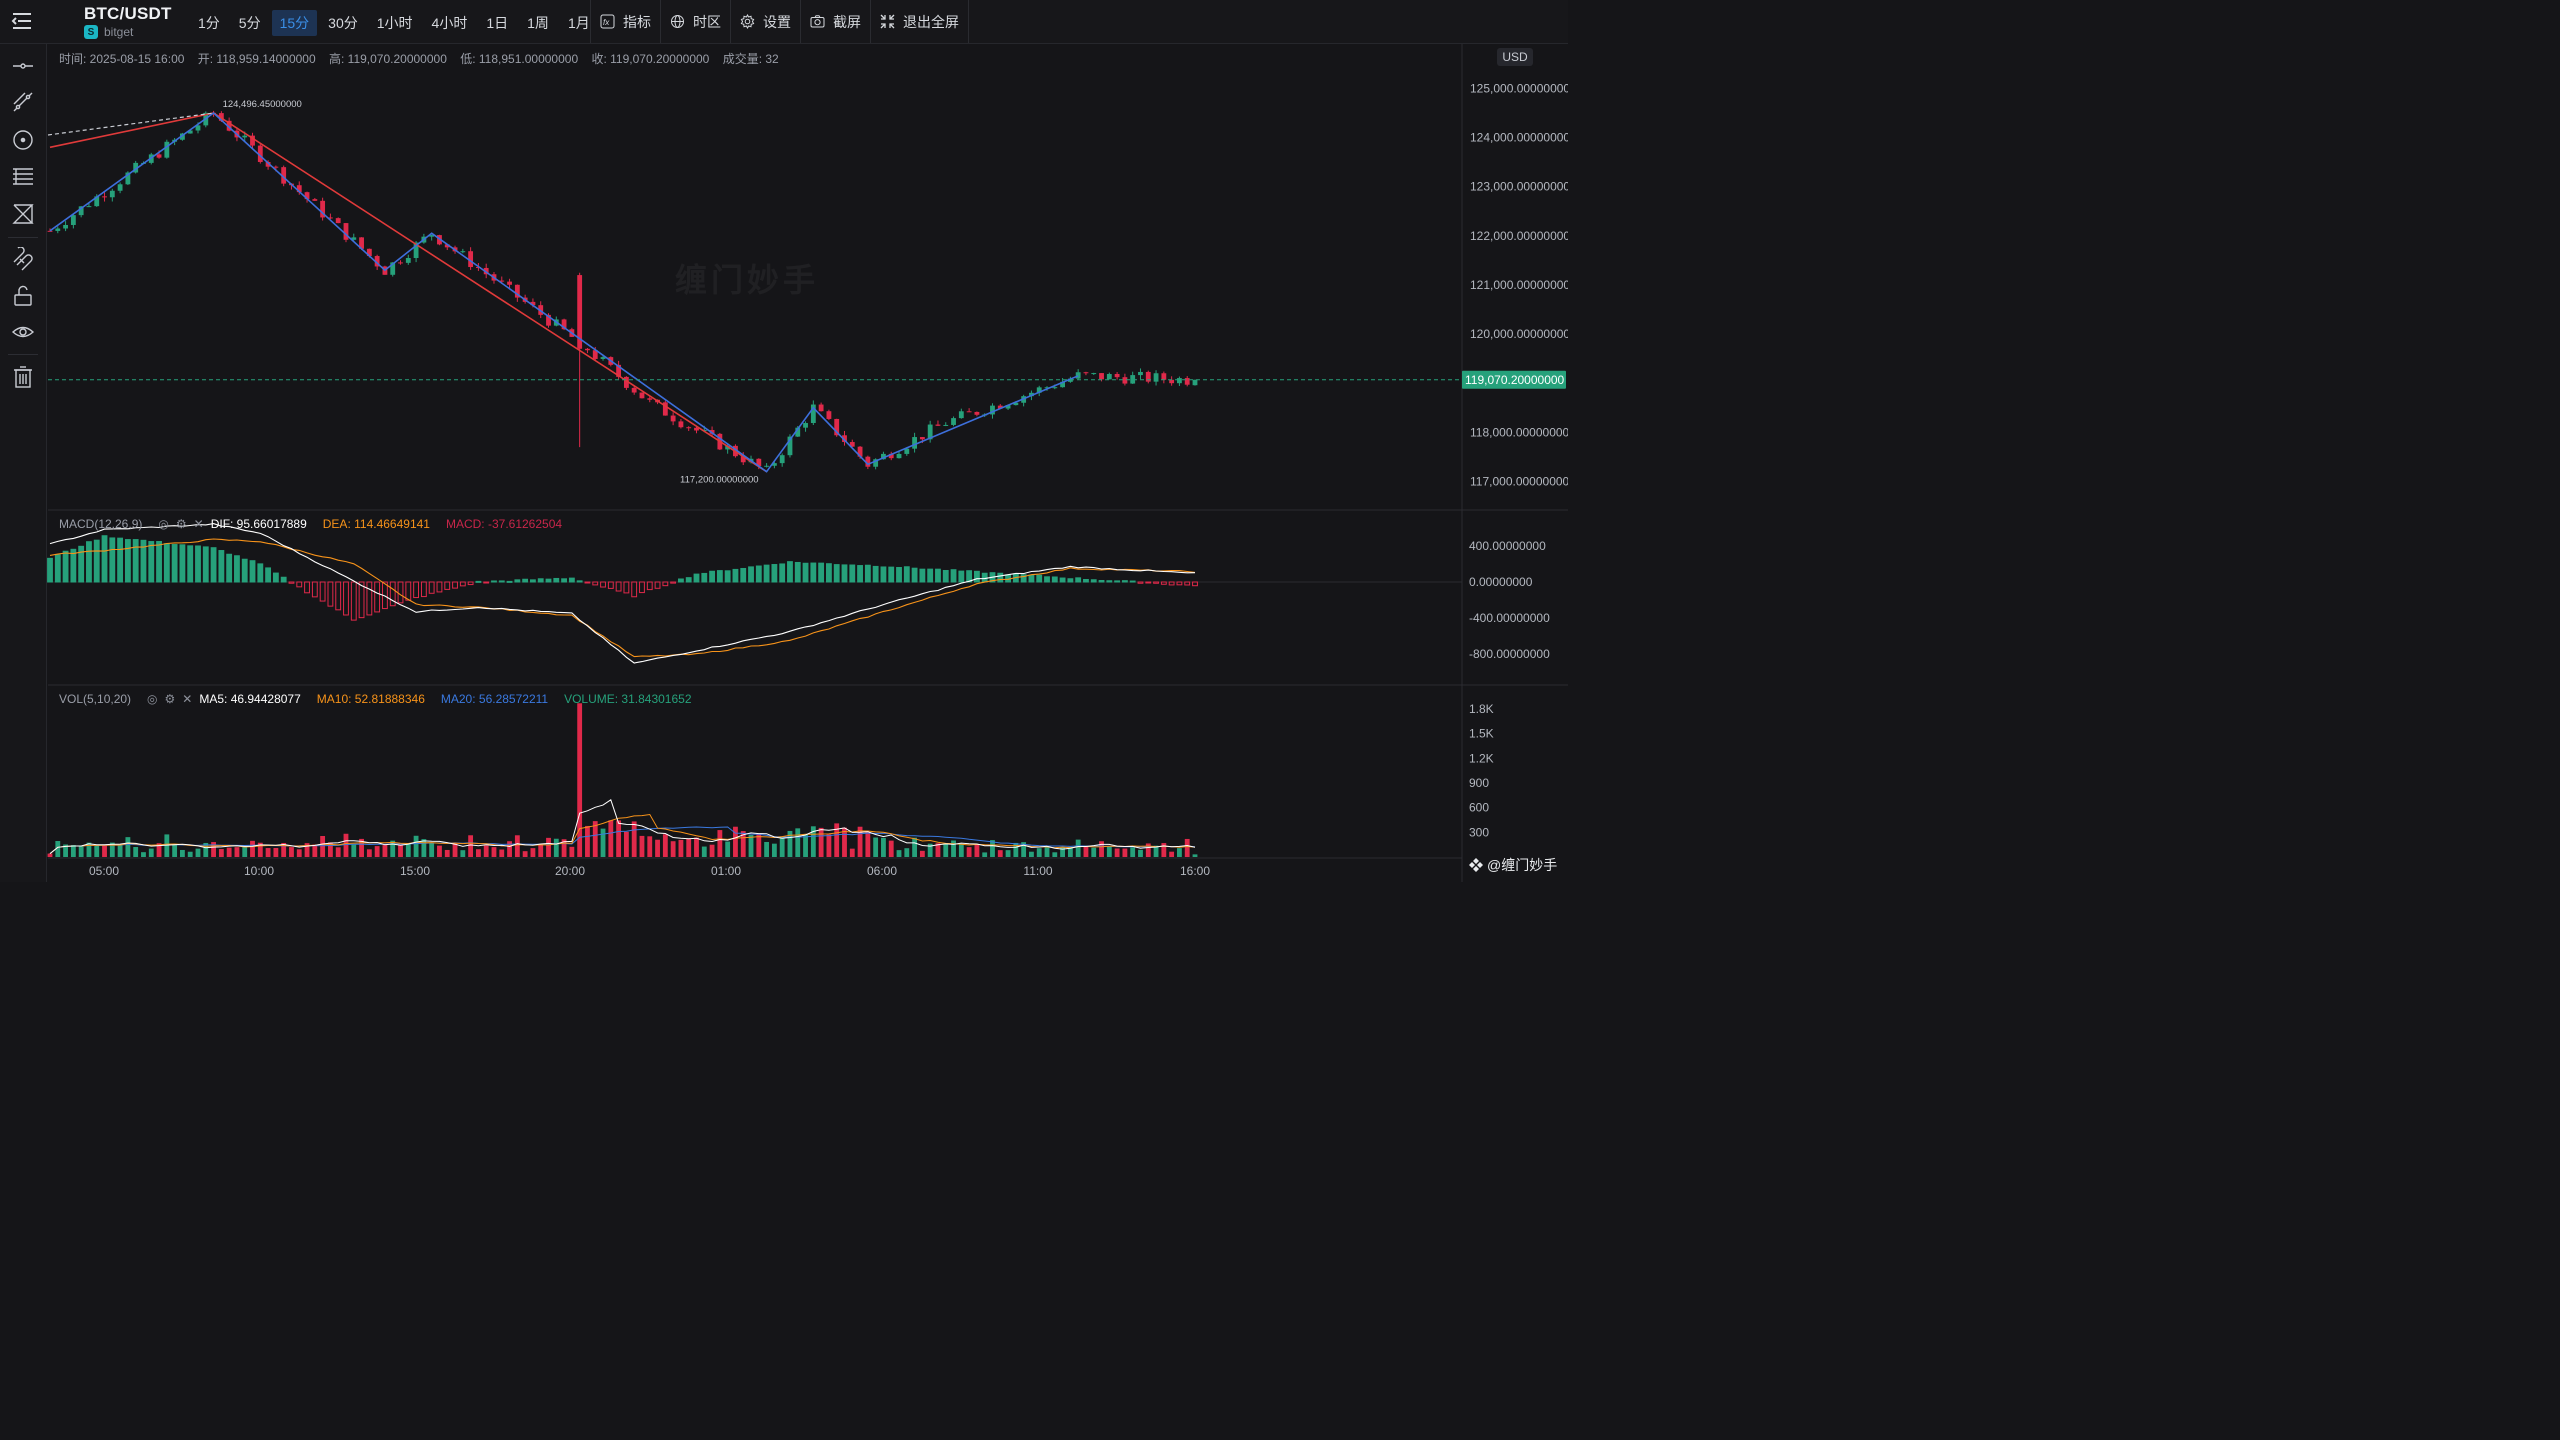 The width and height of the screenshot is (2560, 1440). What do you see at coordinates (23, 258) in the screenshot?
I see `magnet-icon` at bounding box center [23, 258].